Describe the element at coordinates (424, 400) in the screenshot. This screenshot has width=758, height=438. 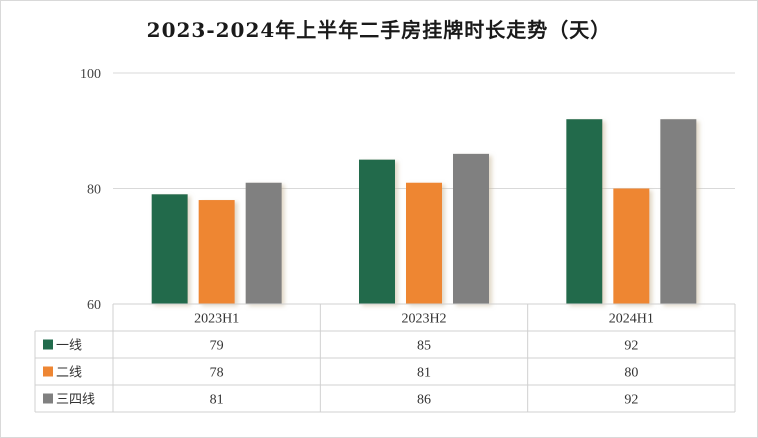
I see `data-table-value: 86` at that location.